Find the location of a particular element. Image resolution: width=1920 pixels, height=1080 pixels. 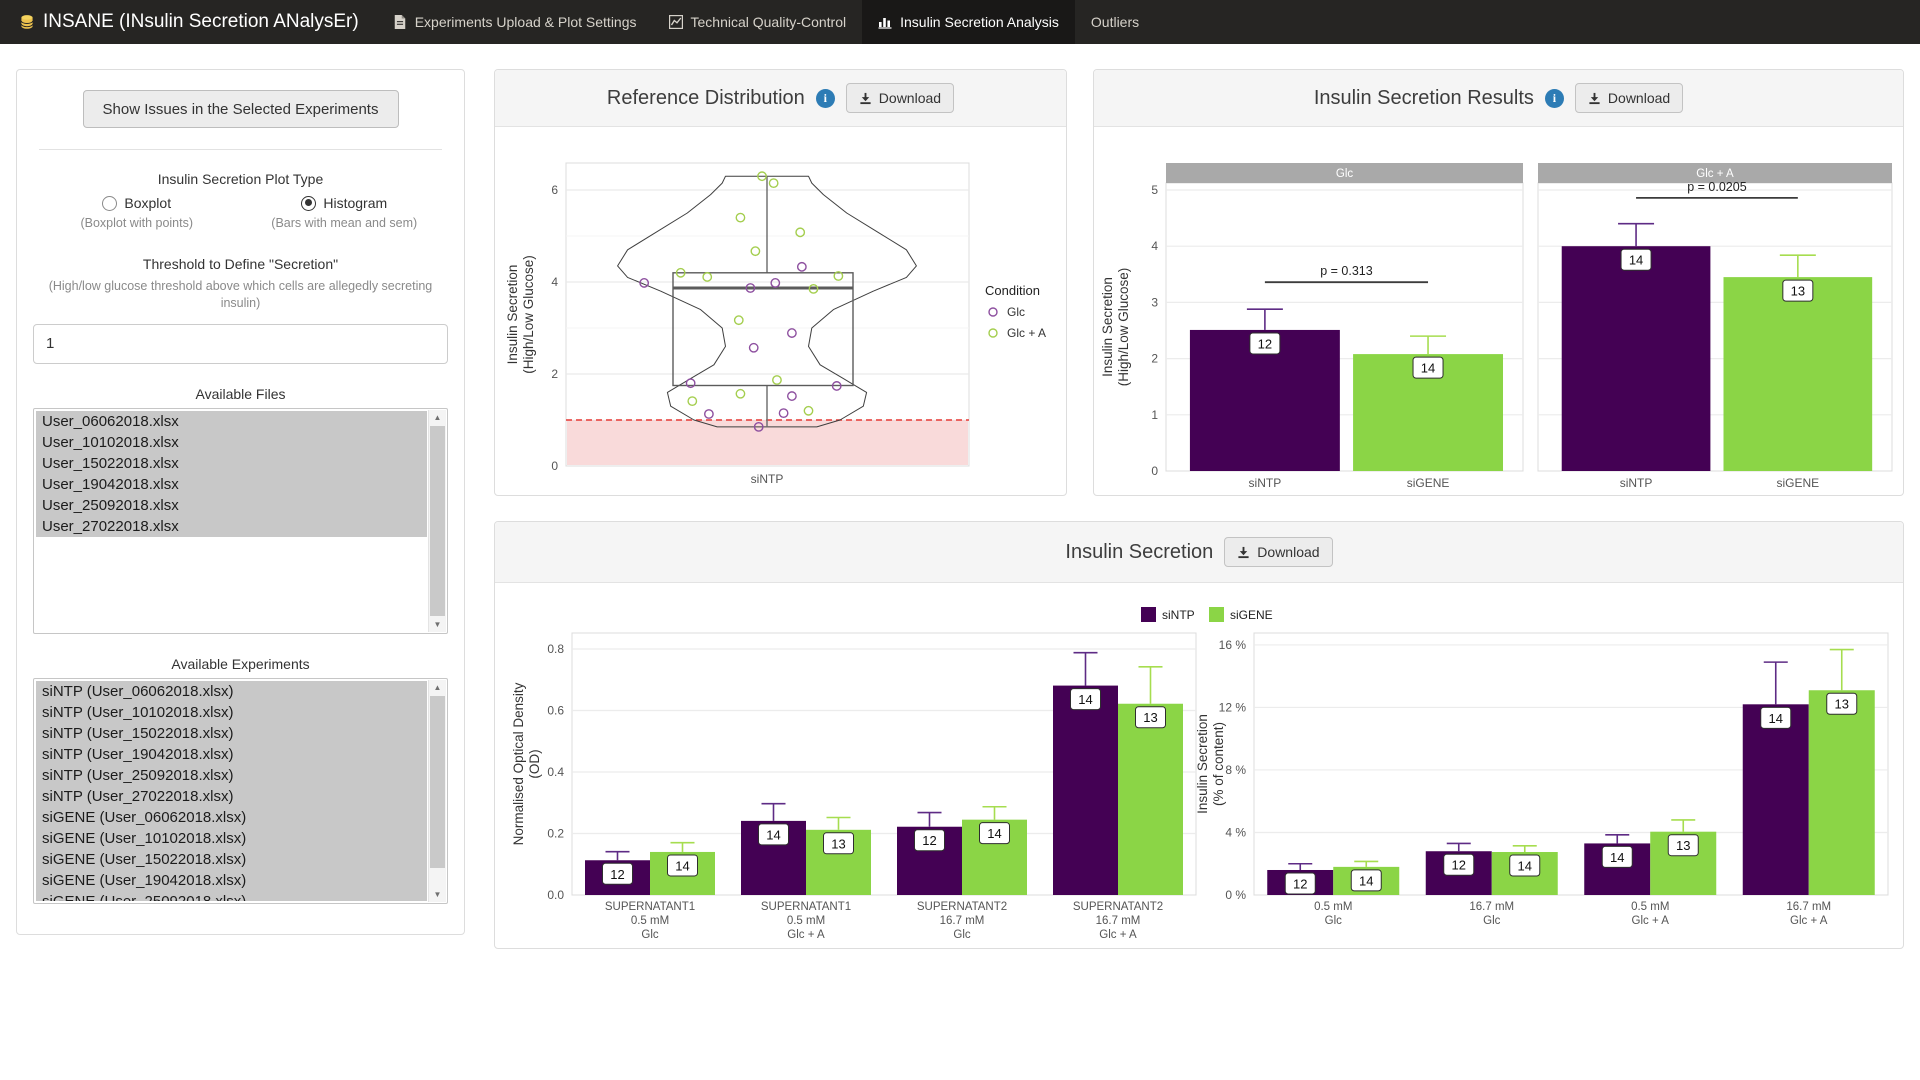

experiment-option: siGENE (User_19042018.xlsx) is located at coordinates (231, 880).